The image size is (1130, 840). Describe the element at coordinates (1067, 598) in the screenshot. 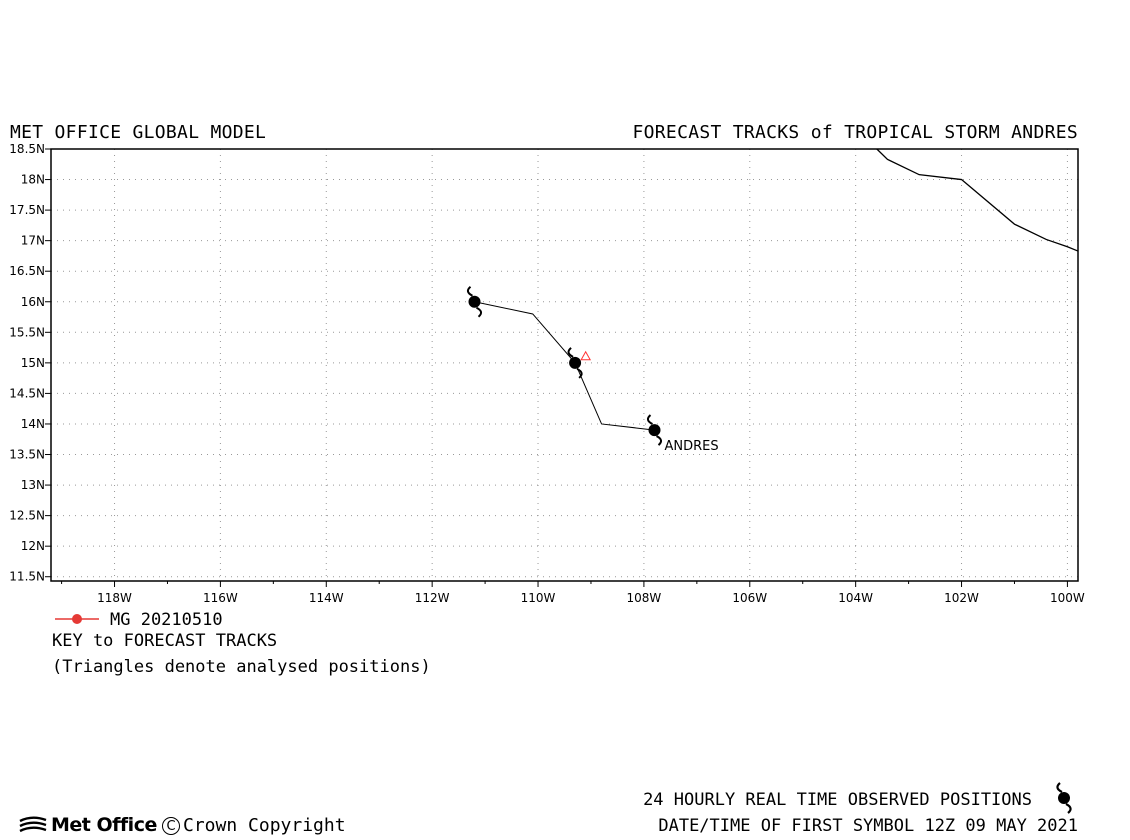

I see `x-tick-label: 100W` at that location.